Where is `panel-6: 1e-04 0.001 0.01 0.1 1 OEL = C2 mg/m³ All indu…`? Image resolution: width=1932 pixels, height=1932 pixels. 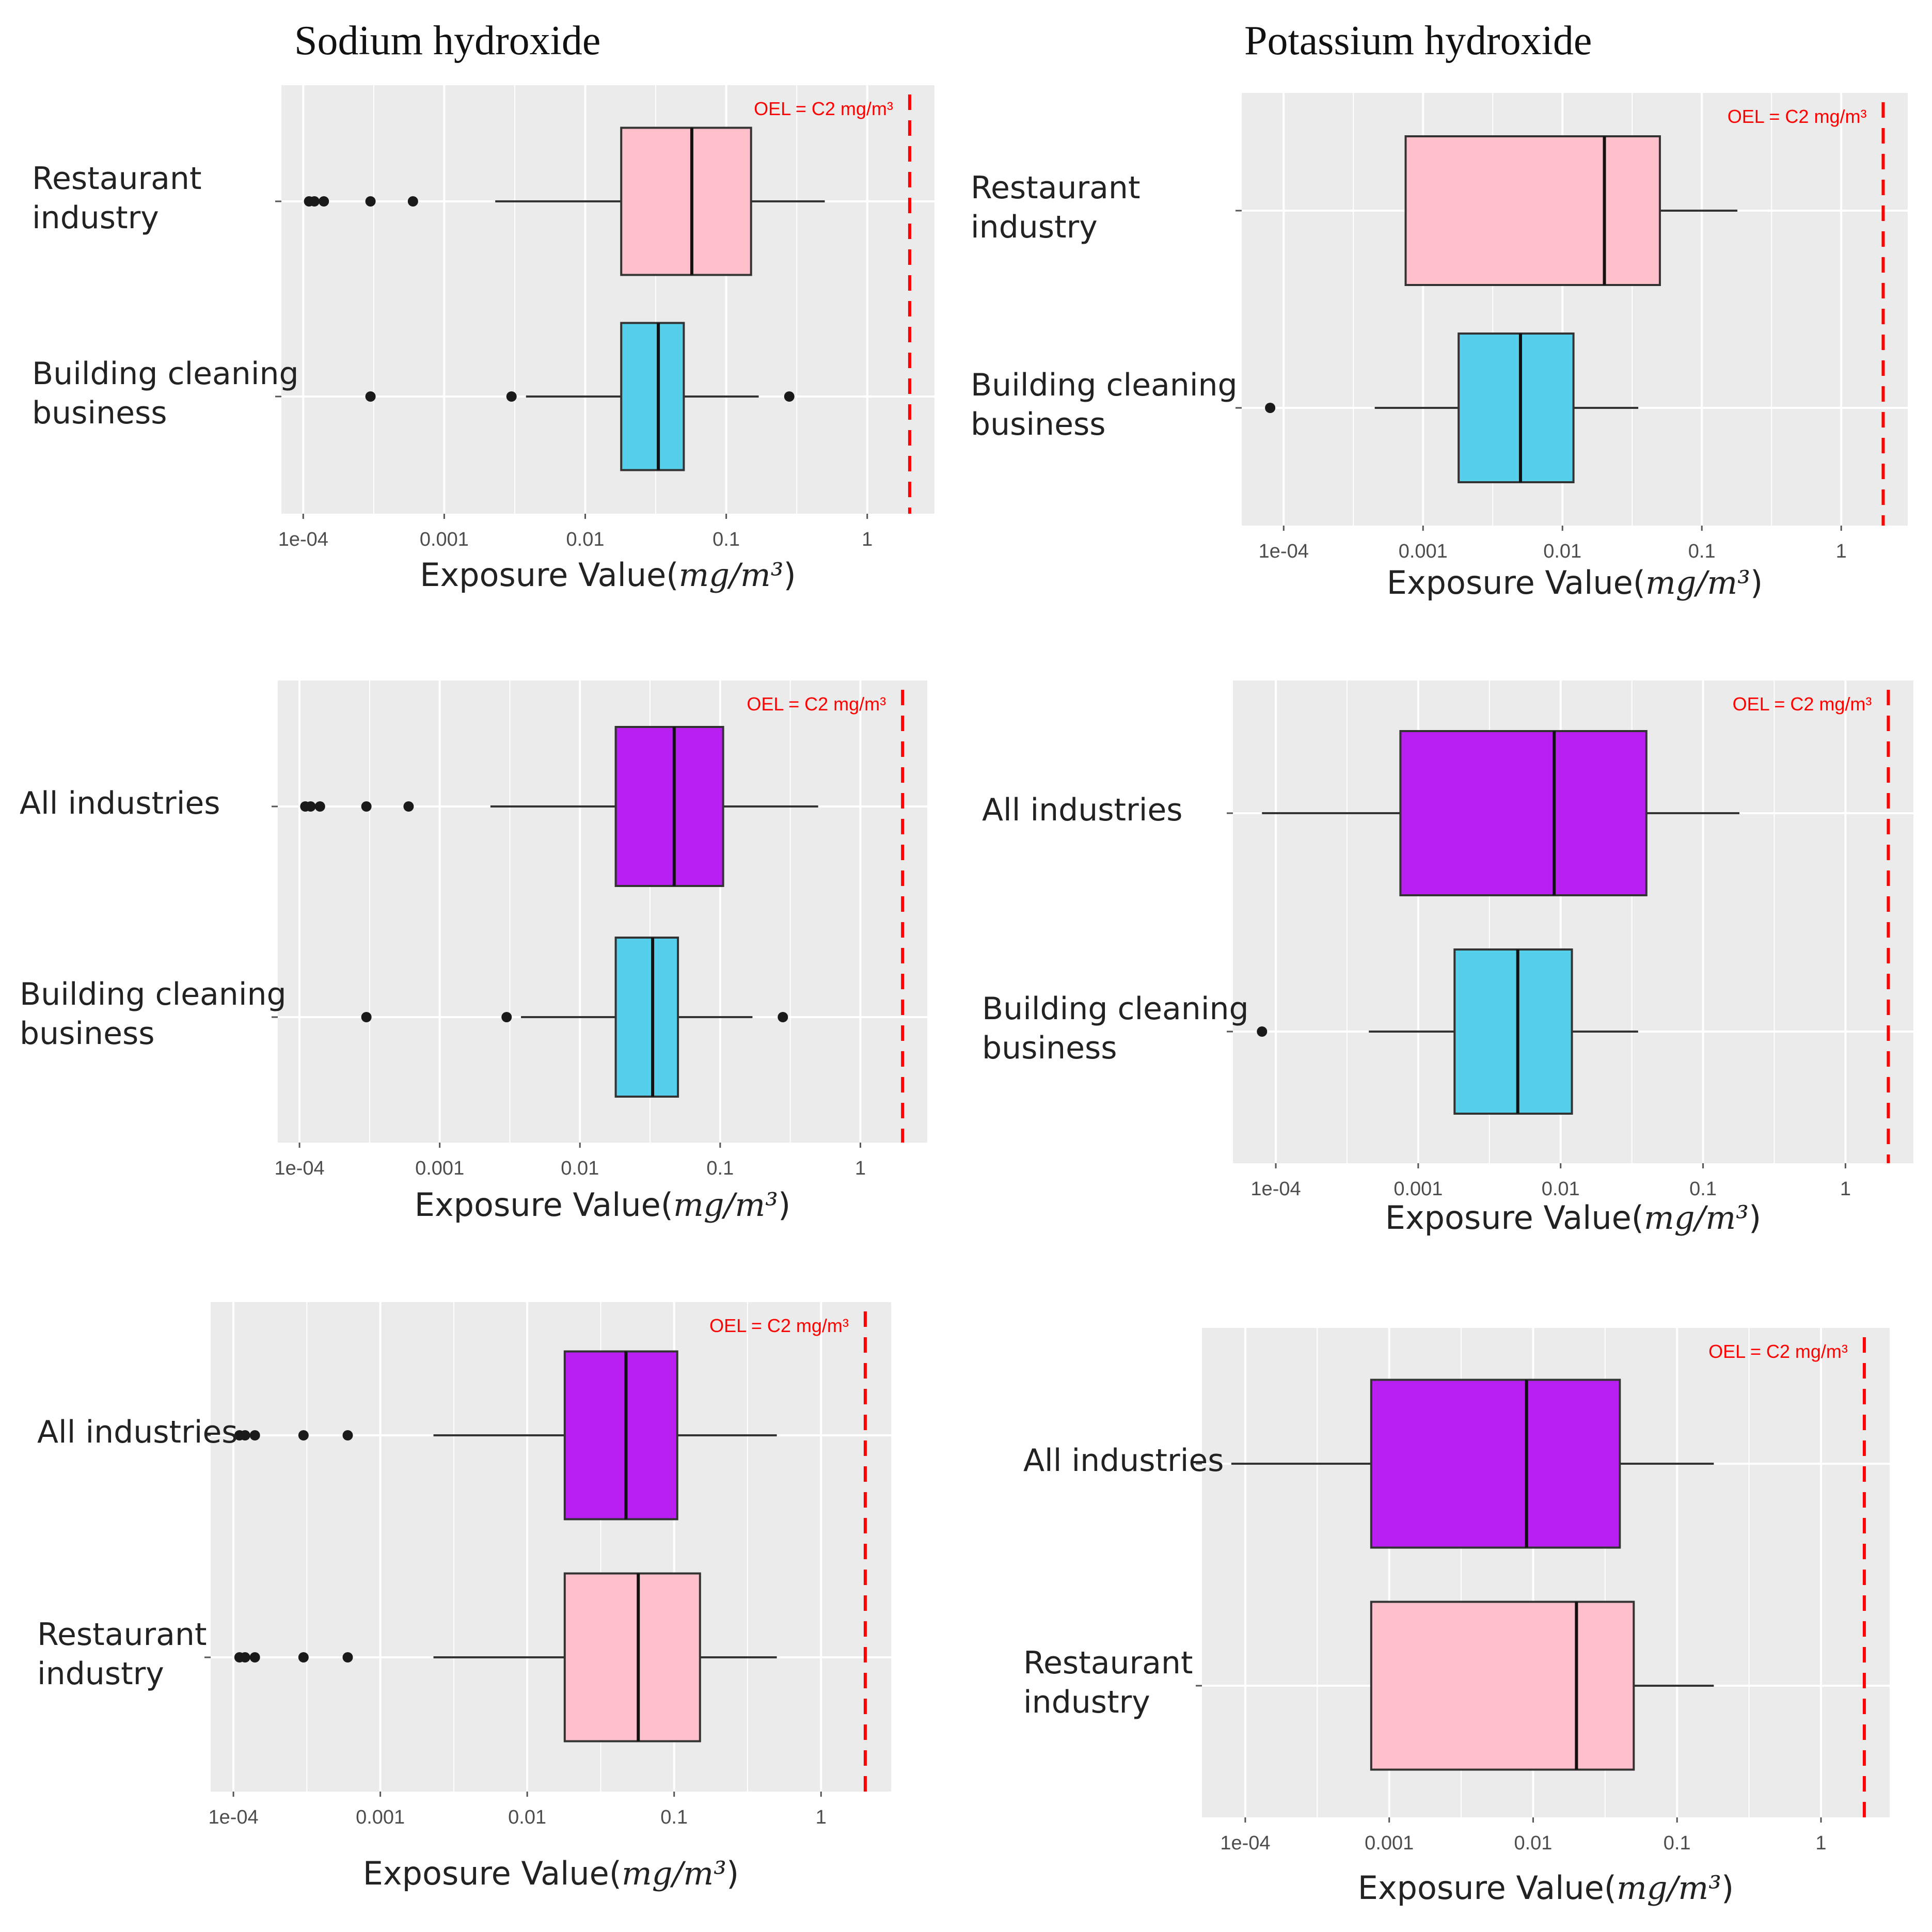 panel-6: 1e-04 0.001 0.01 0.1 1 OEL = C2 mg/m³ All indu… is located at coordinates (1456, 1617).